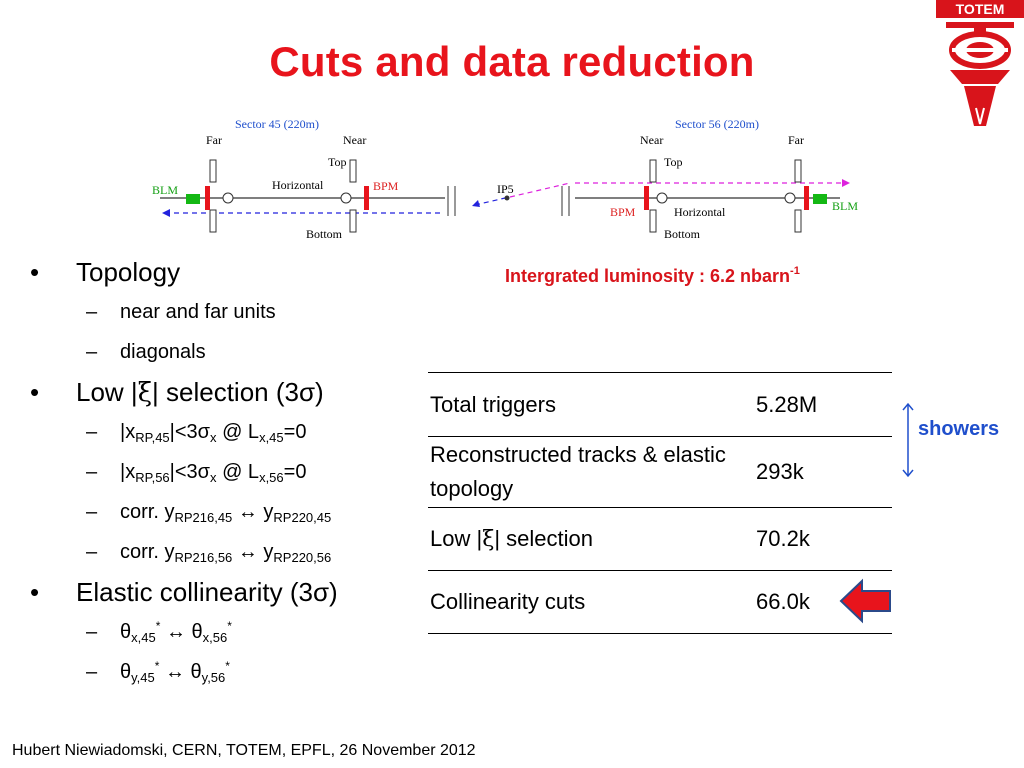  What do you see at coordinates (682, 234) in the screenshot?
I see `bottom56-label: Bottom` at bounding box center [682, 234].